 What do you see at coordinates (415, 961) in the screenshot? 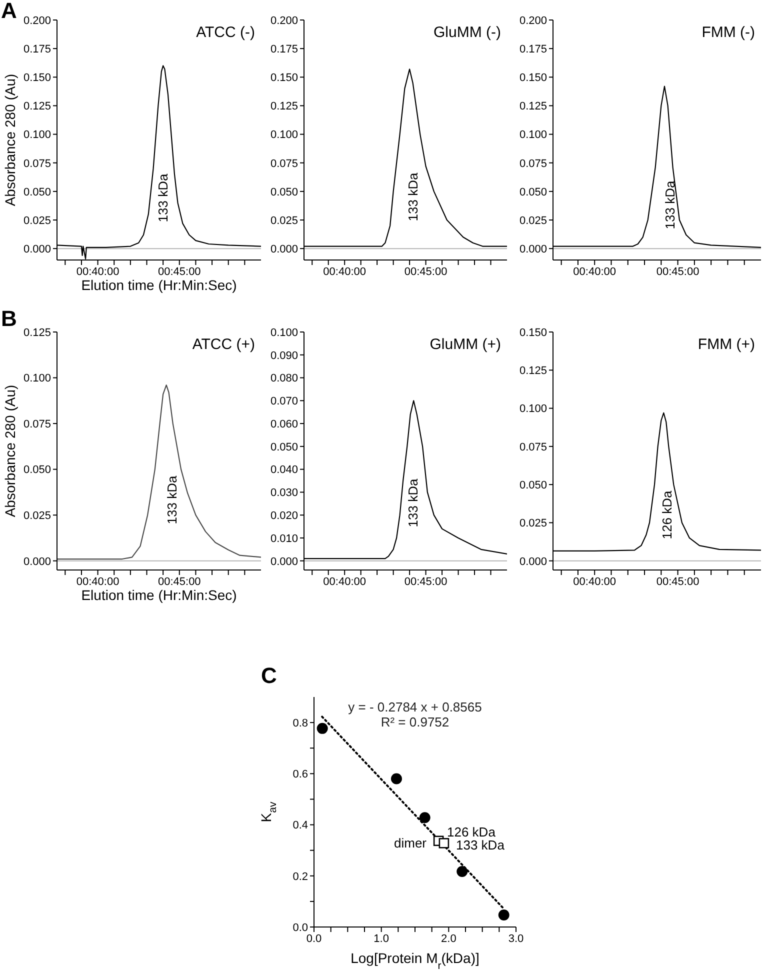
I see `x-axis-title: Log[Protein M$_{r}$(kDa)]` at bounding box center [415, 961].